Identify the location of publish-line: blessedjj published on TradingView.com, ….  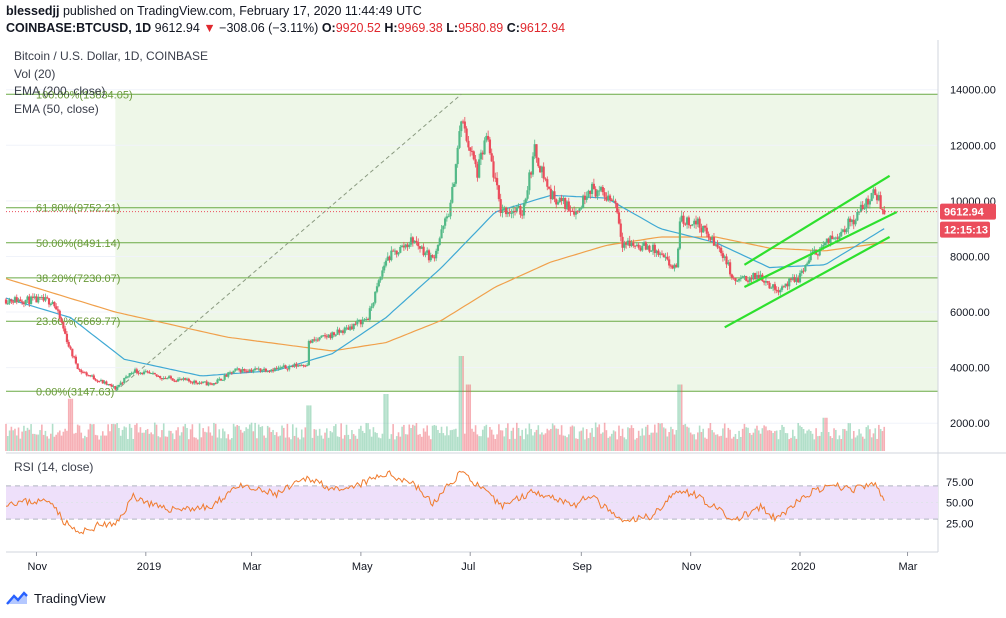
(214, 11).